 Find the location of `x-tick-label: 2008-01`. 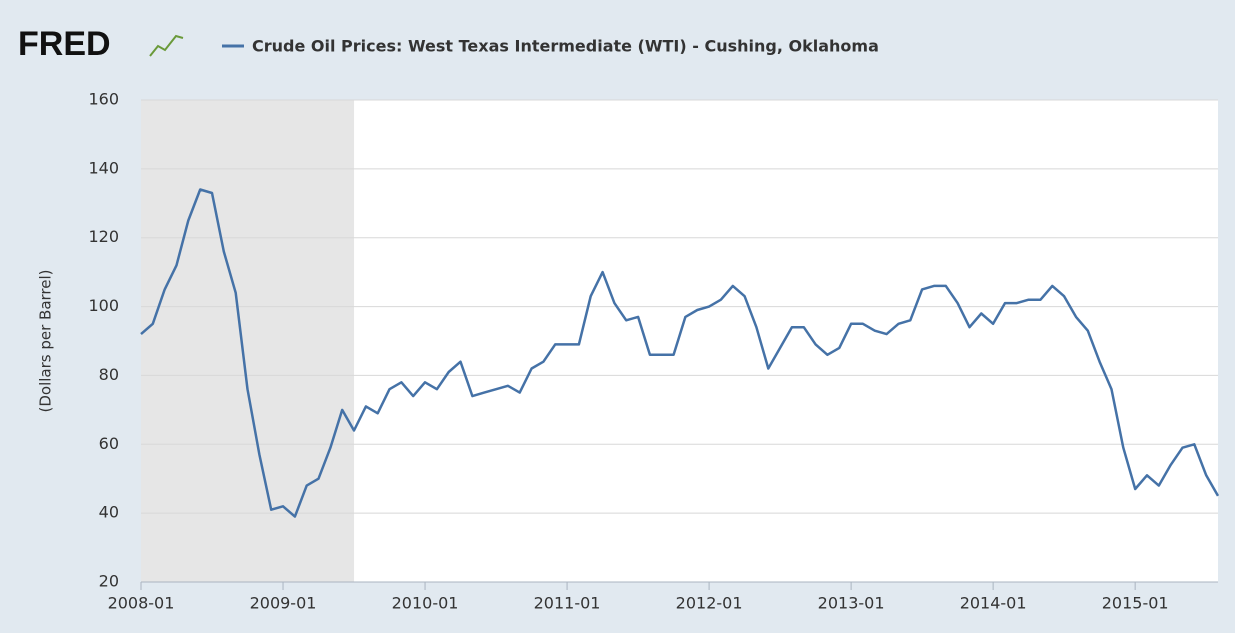

x-tick-label: 2008-01 is located at coordinates (141, 603).